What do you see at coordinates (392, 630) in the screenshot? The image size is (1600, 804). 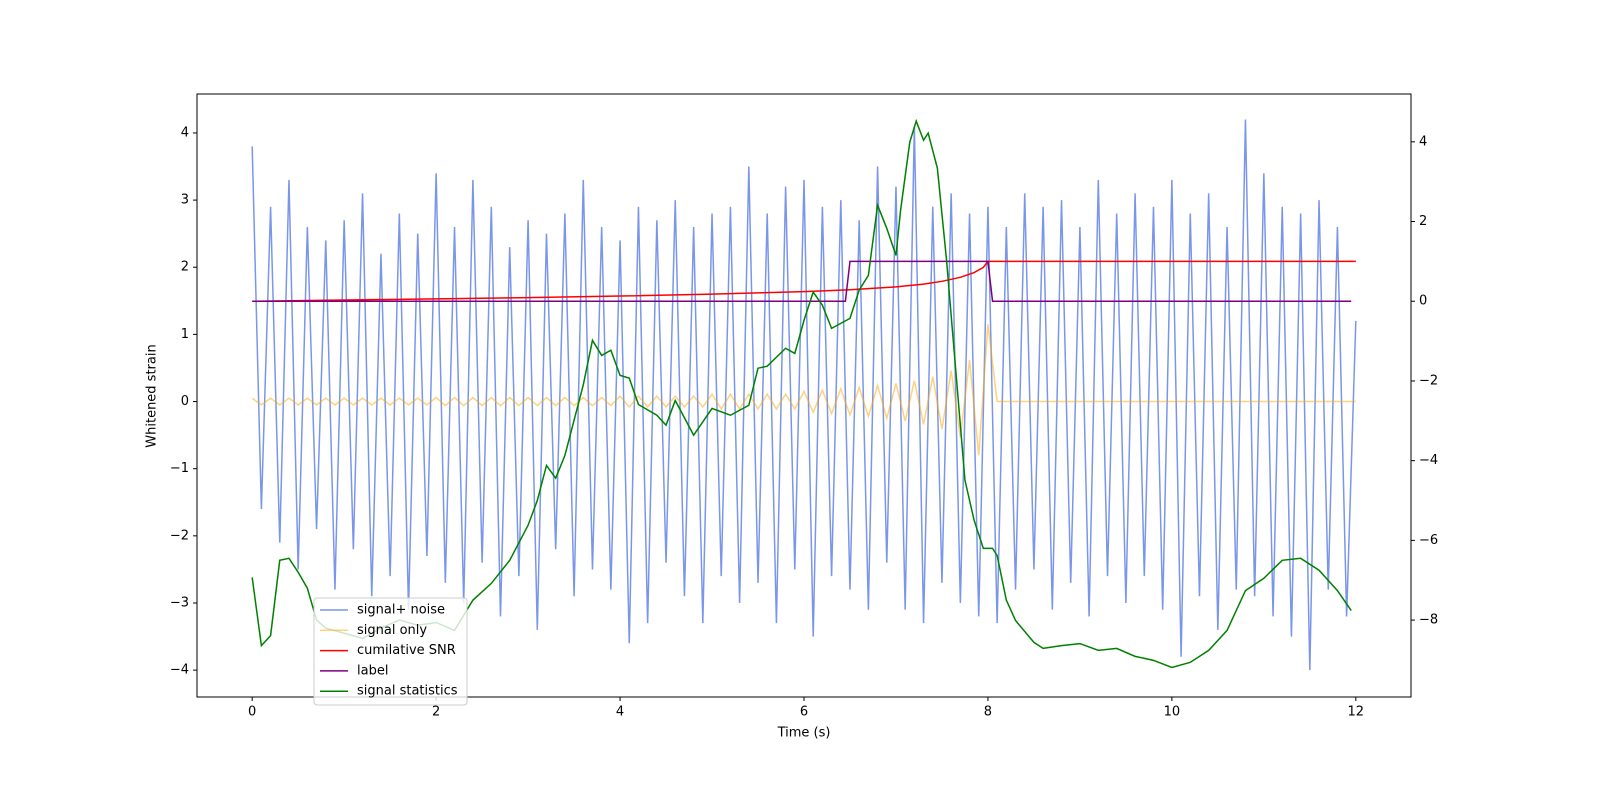 I see `legend-label: signal only` at bounding box center [392, 630].